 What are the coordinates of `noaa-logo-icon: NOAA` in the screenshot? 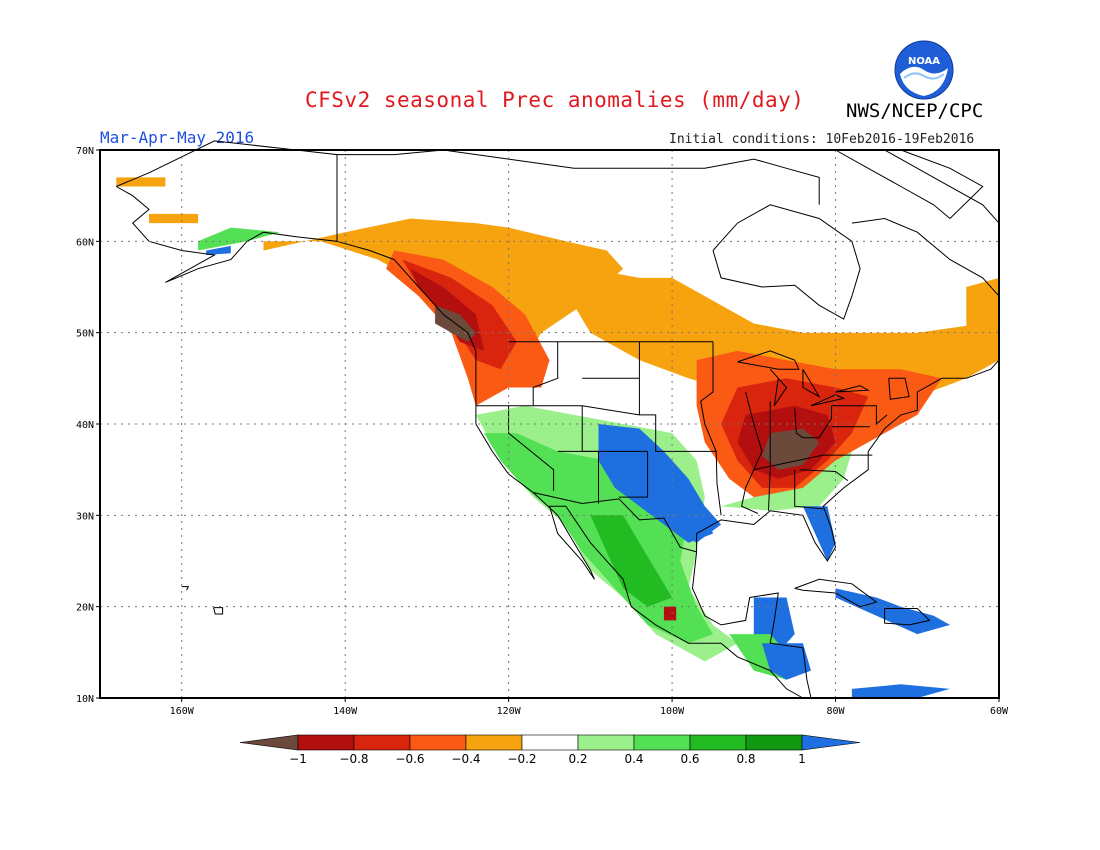 It's located at (924, 70).